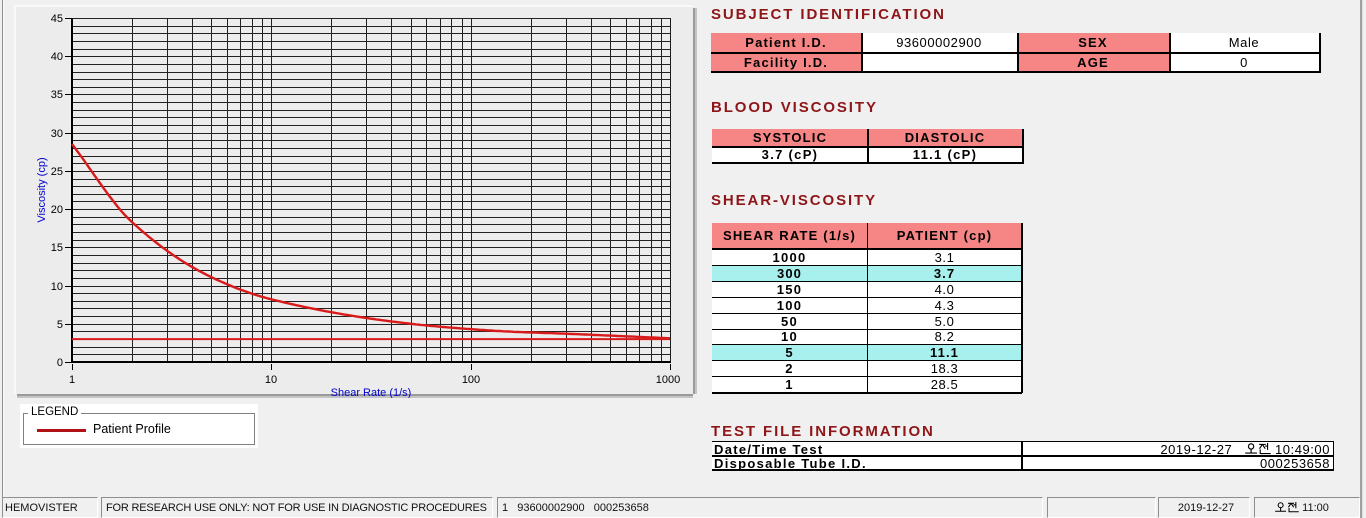 This screenshot has width=1366, height=518. I want to click on svg-text: 20, so click(57, 210).